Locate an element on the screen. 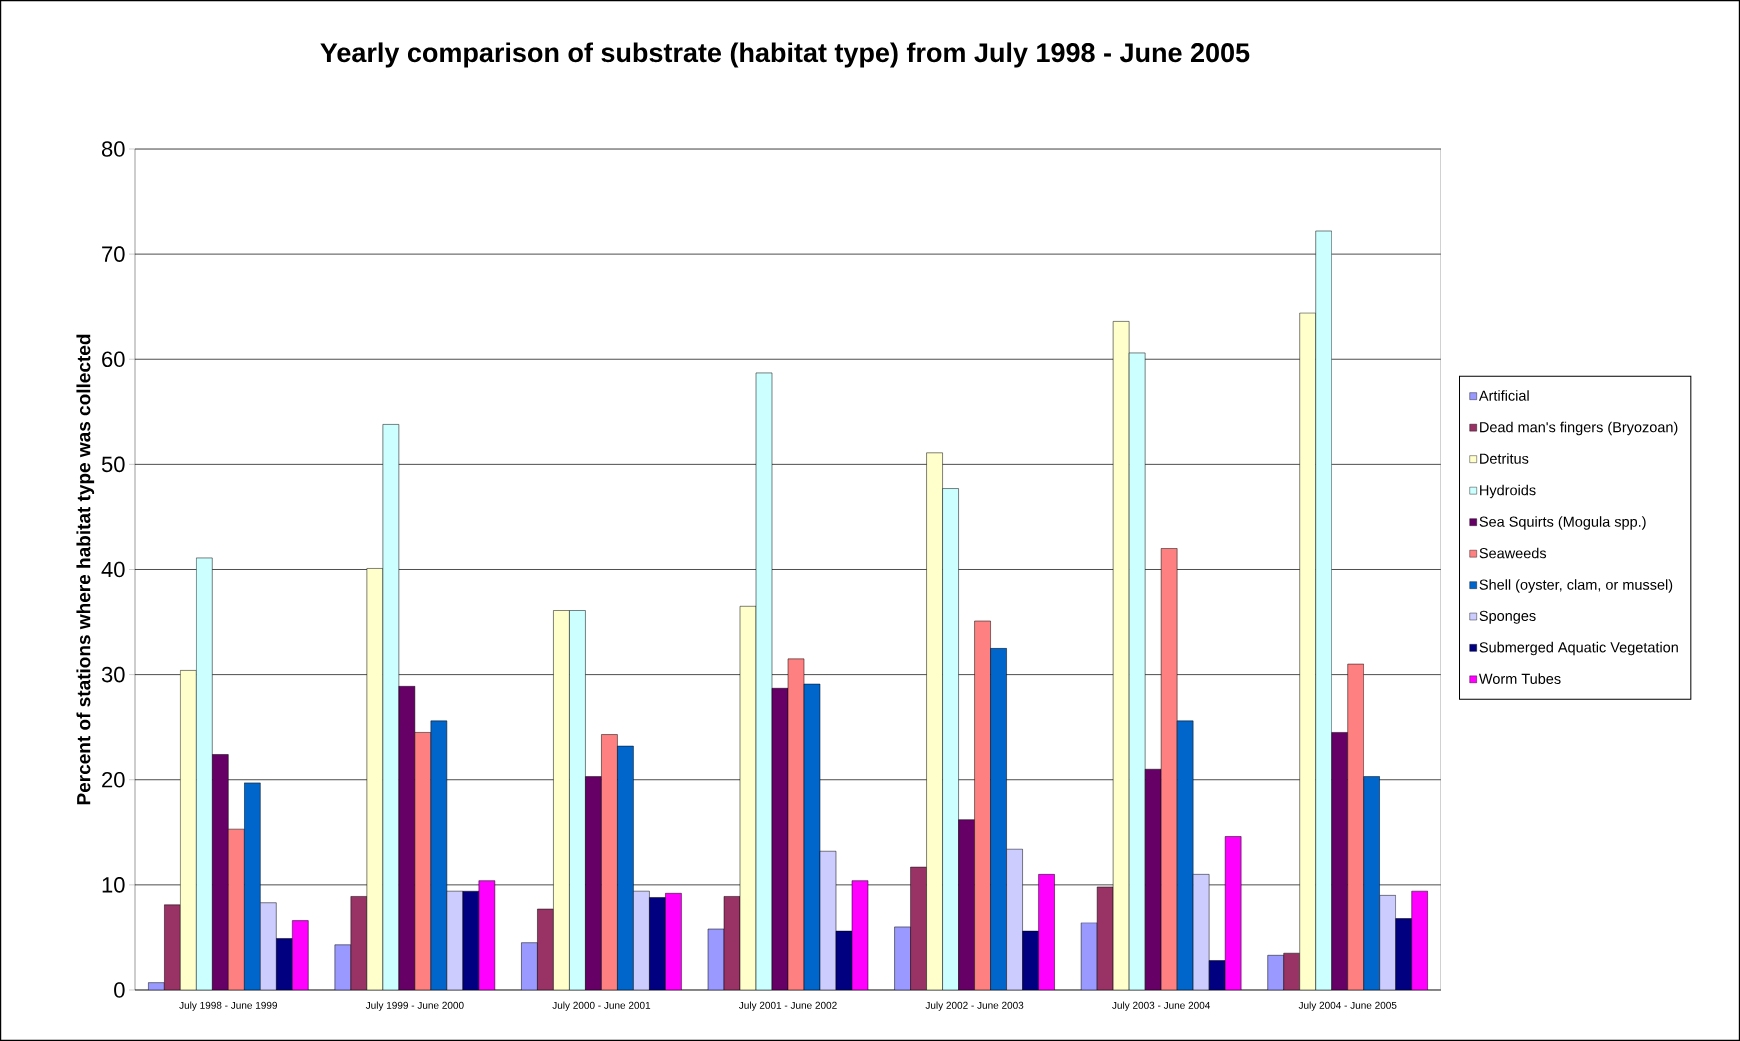 Image resolution: width=1740 pixels, height=1041 pixels. x-tick-label: July 1998 - June 1999 is located at coordinates (228, 1006).